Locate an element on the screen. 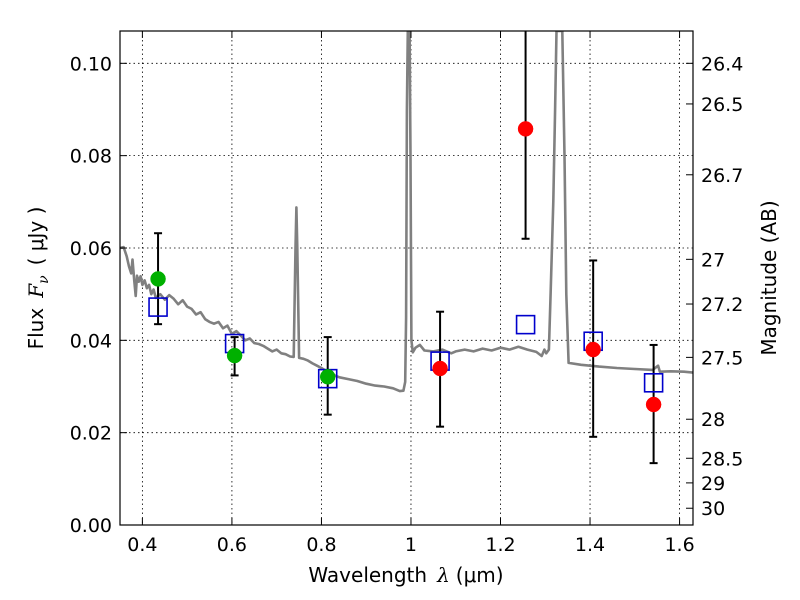 This screenshot has height=600, width=800. x-tick-label: 0.8 is located at coordinates (321, 545).